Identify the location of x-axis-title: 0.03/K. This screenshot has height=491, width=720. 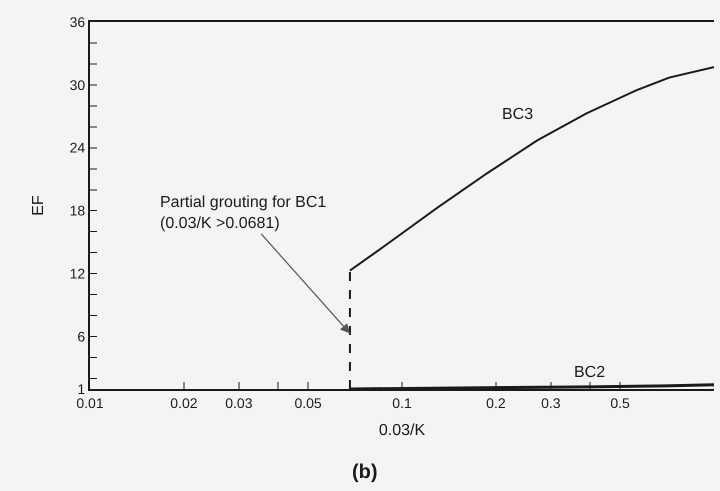
(402, 430).